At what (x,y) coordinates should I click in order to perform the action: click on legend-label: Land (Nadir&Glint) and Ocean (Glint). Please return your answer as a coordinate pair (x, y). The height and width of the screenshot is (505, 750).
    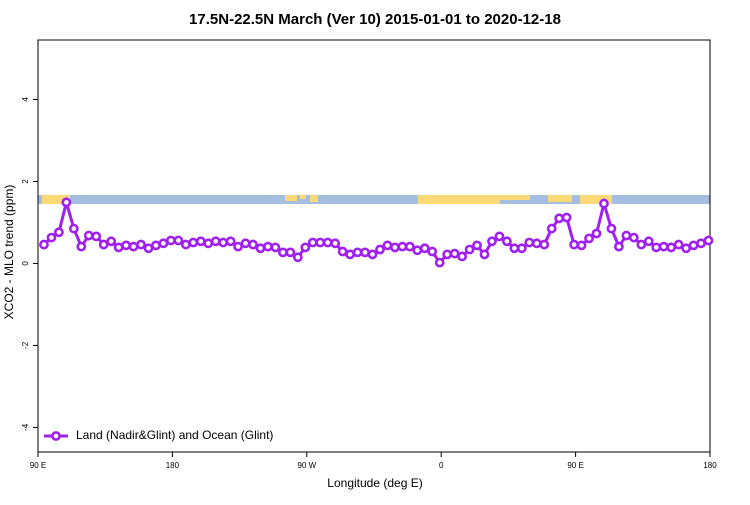
    Looking at the image, I should click on (174, 435).